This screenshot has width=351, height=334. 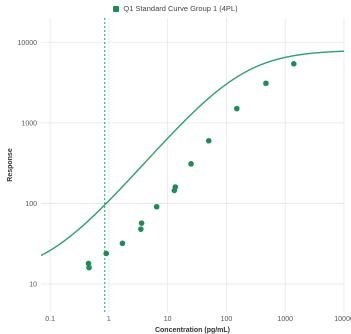 What do you see at coordinates (227, 319) in the screenshot?
I see `x-tick-label: 100` at bounding box center [227, 319].